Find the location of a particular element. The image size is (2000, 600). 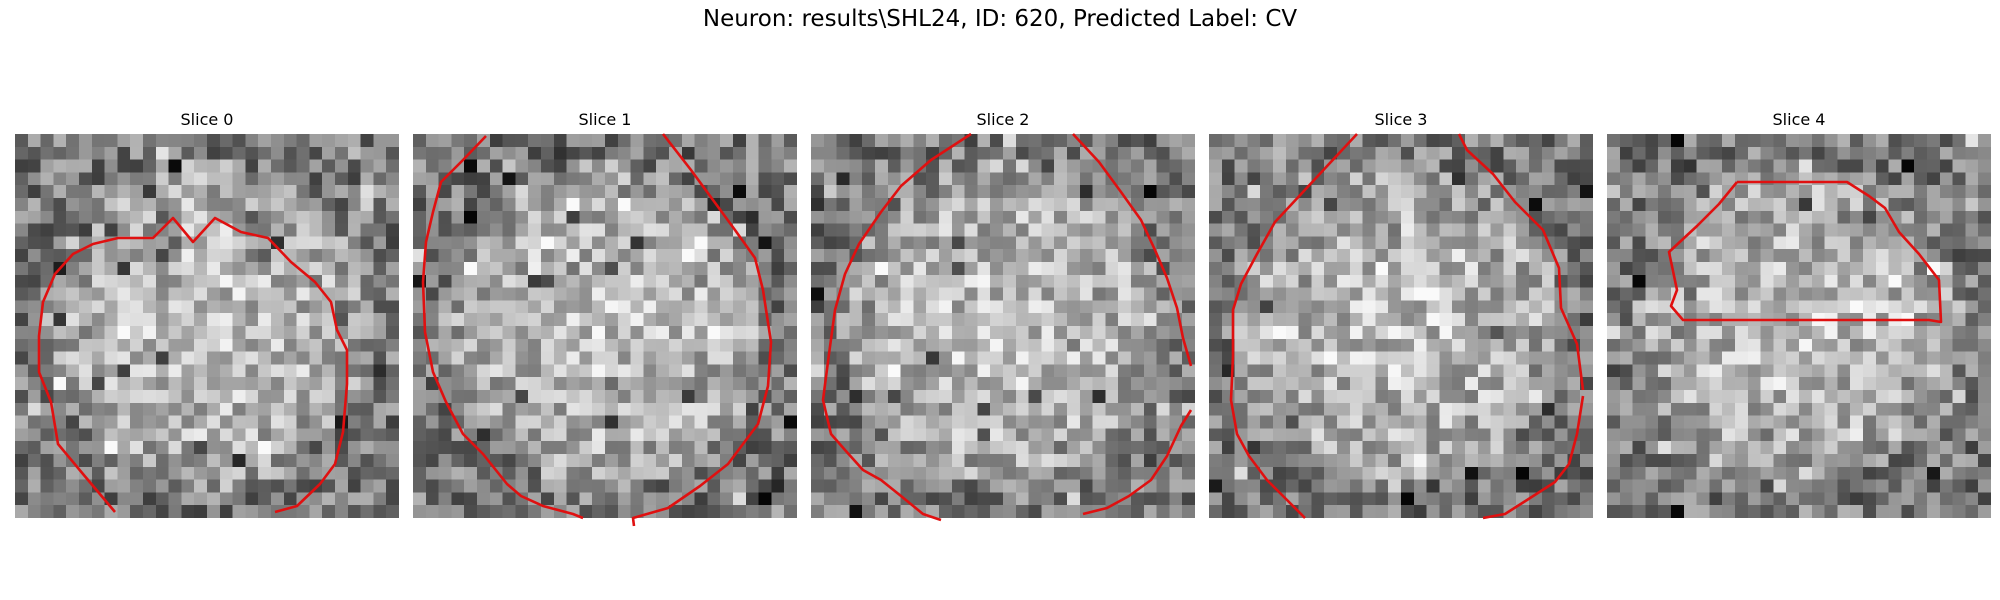

slice-panel-3: Slice 3 is located at coordinates (1401, 314).